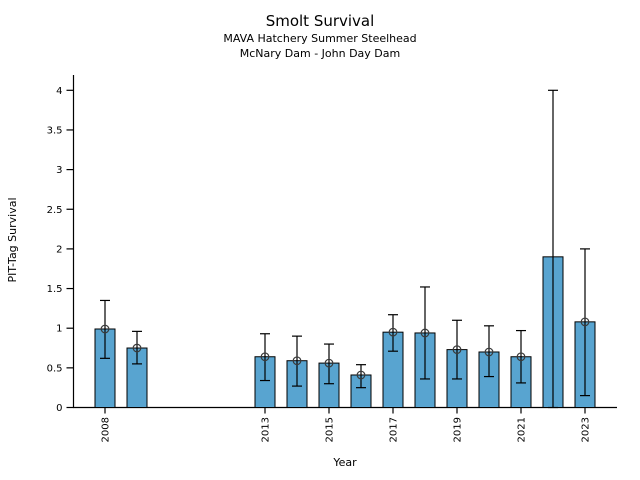 The width and height of the screenshot is (640, 480). I want to click on point-marker-2019, so click(457, 350).